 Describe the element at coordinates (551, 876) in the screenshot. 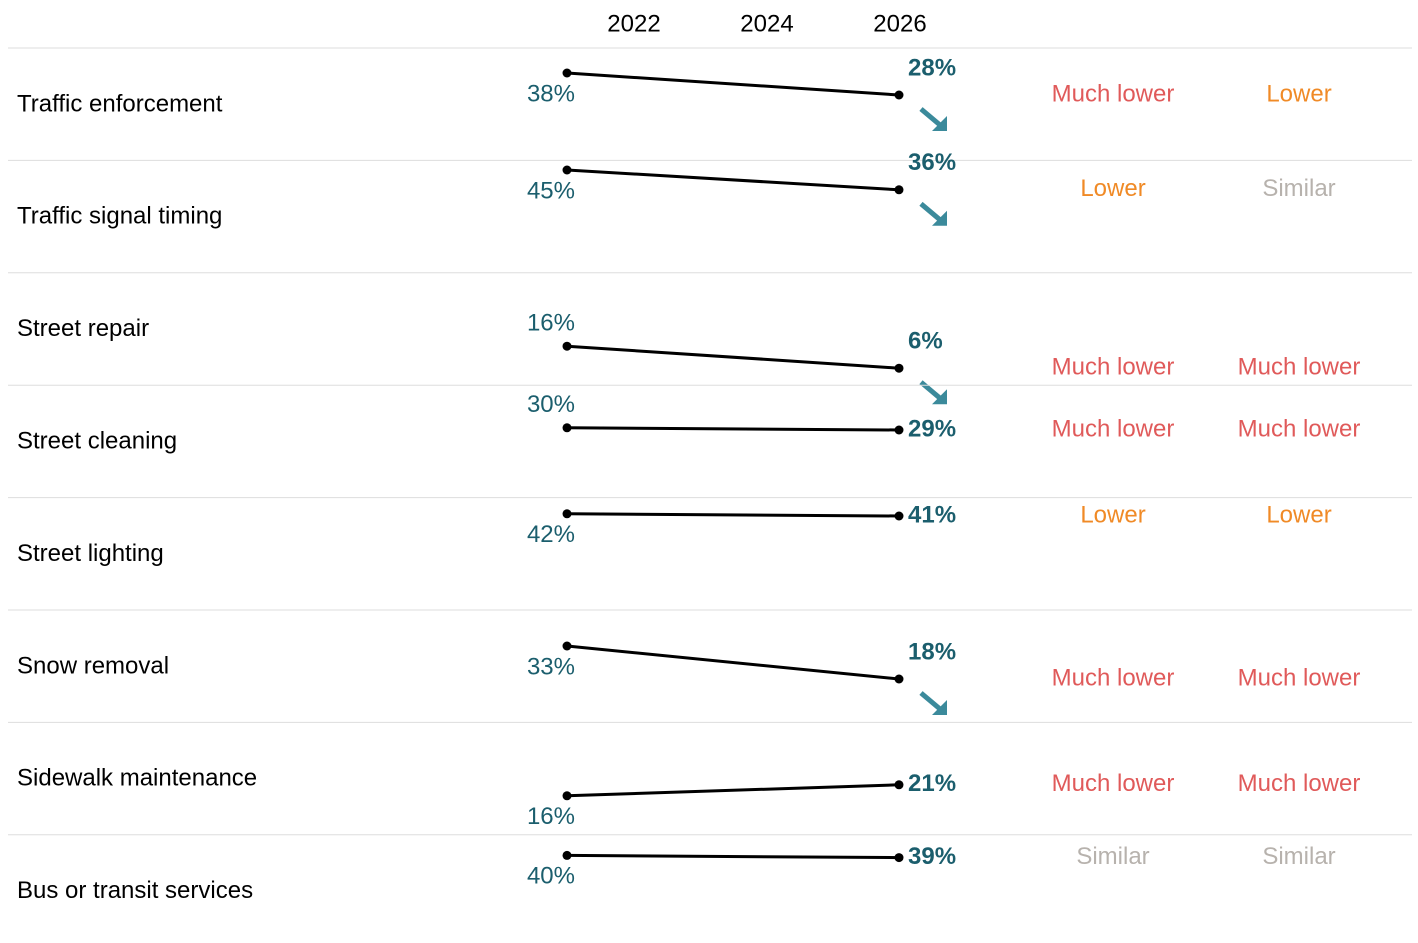

I see `start-label: 40%` at that location.